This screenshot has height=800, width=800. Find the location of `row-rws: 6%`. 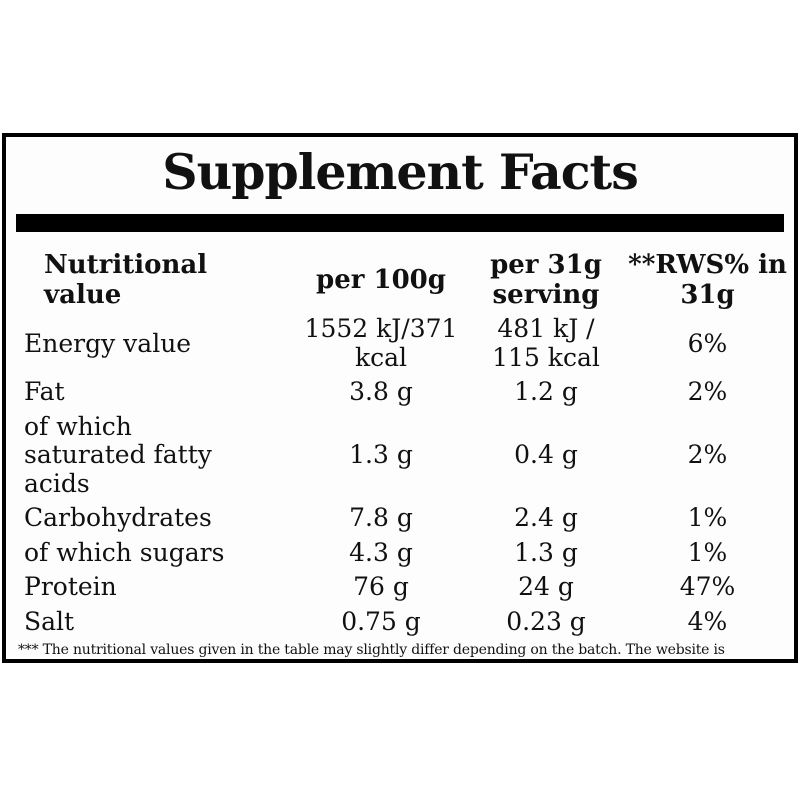

row-rws: 6% is located at coordinates (707, 343).